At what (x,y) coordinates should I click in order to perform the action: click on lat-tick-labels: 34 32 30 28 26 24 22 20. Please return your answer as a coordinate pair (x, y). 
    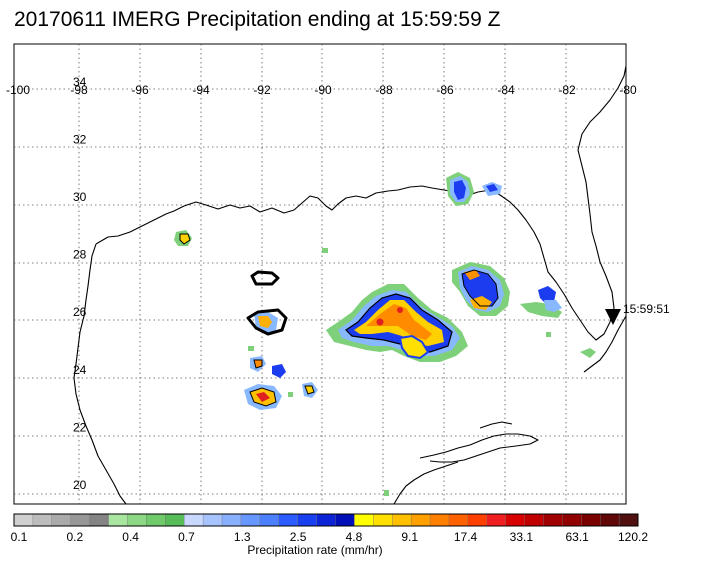
    Looking at the image, I should click on (80, 283).